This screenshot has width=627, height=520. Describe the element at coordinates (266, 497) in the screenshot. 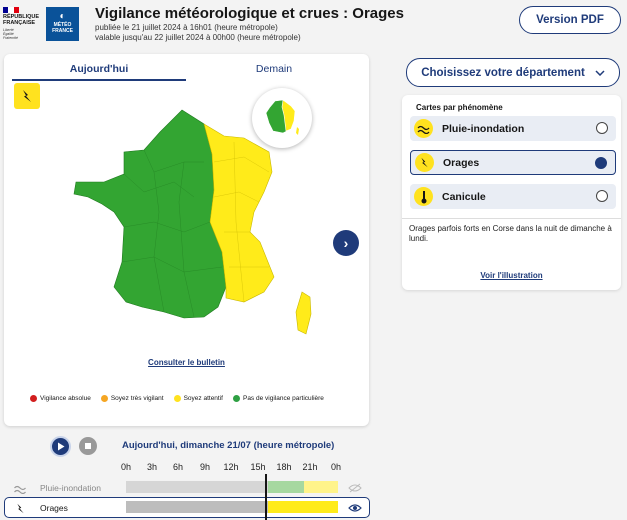

I see `current-time-marker` at that location.